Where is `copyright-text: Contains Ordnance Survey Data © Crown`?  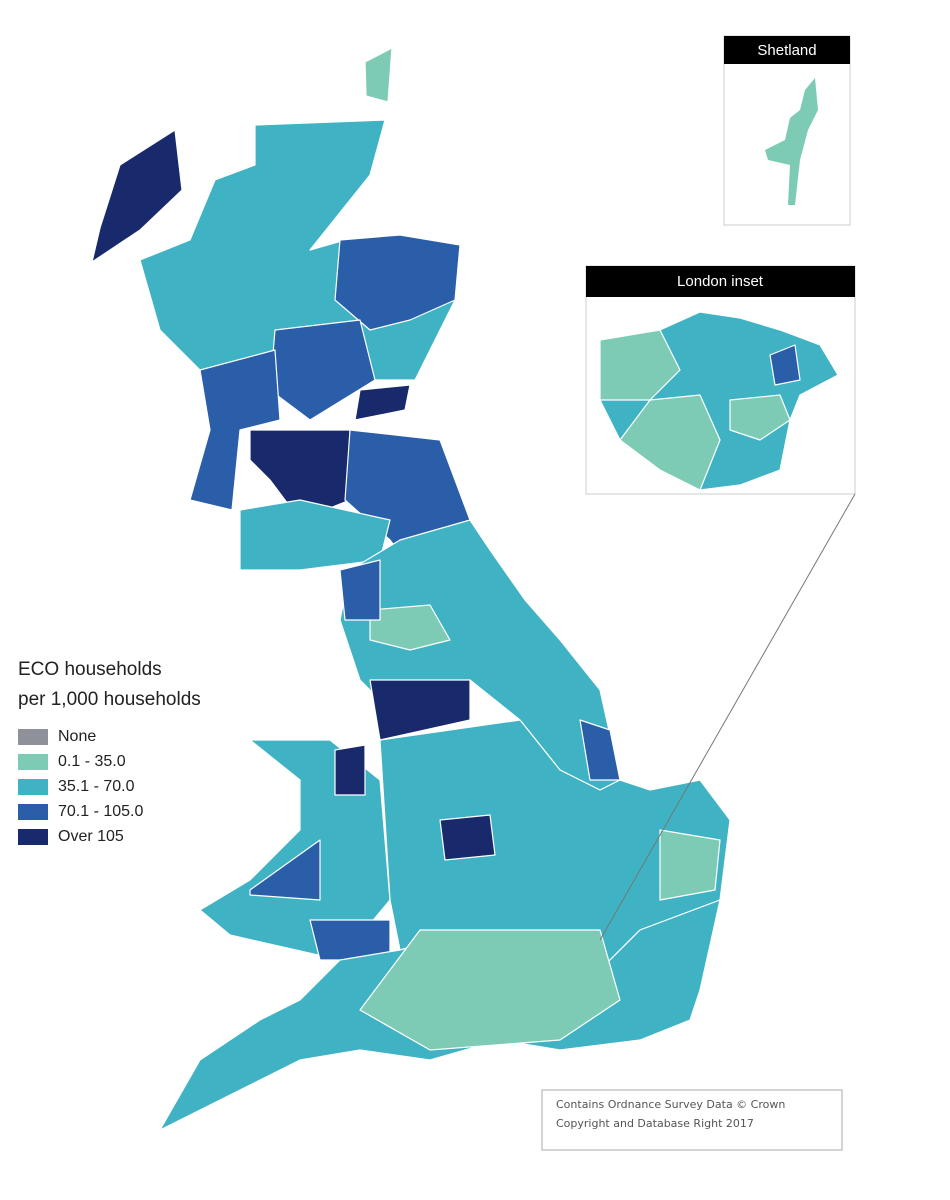
copyright-text: Contains Ordnance Survey Data © Crown is located at coordinates (670, 1104).